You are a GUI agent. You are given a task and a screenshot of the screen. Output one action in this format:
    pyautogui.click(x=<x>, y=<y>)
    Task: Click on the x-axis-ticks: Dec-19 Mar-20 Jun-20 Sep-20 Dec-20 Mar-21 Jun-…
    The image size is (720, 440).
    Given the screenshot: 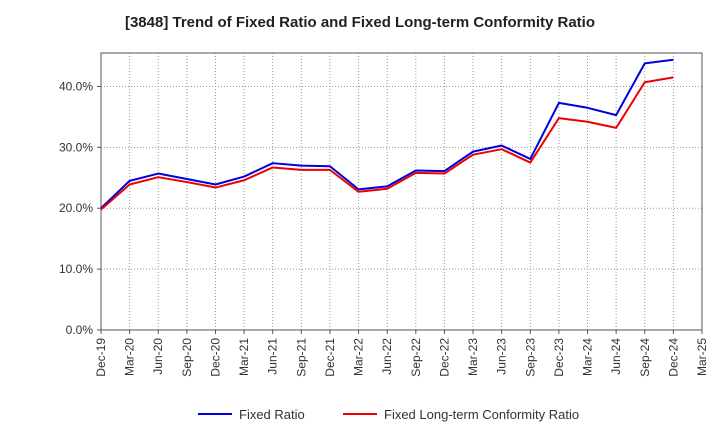 What is the action you would take?
    pyautogui.click(x=401, y=353)
    